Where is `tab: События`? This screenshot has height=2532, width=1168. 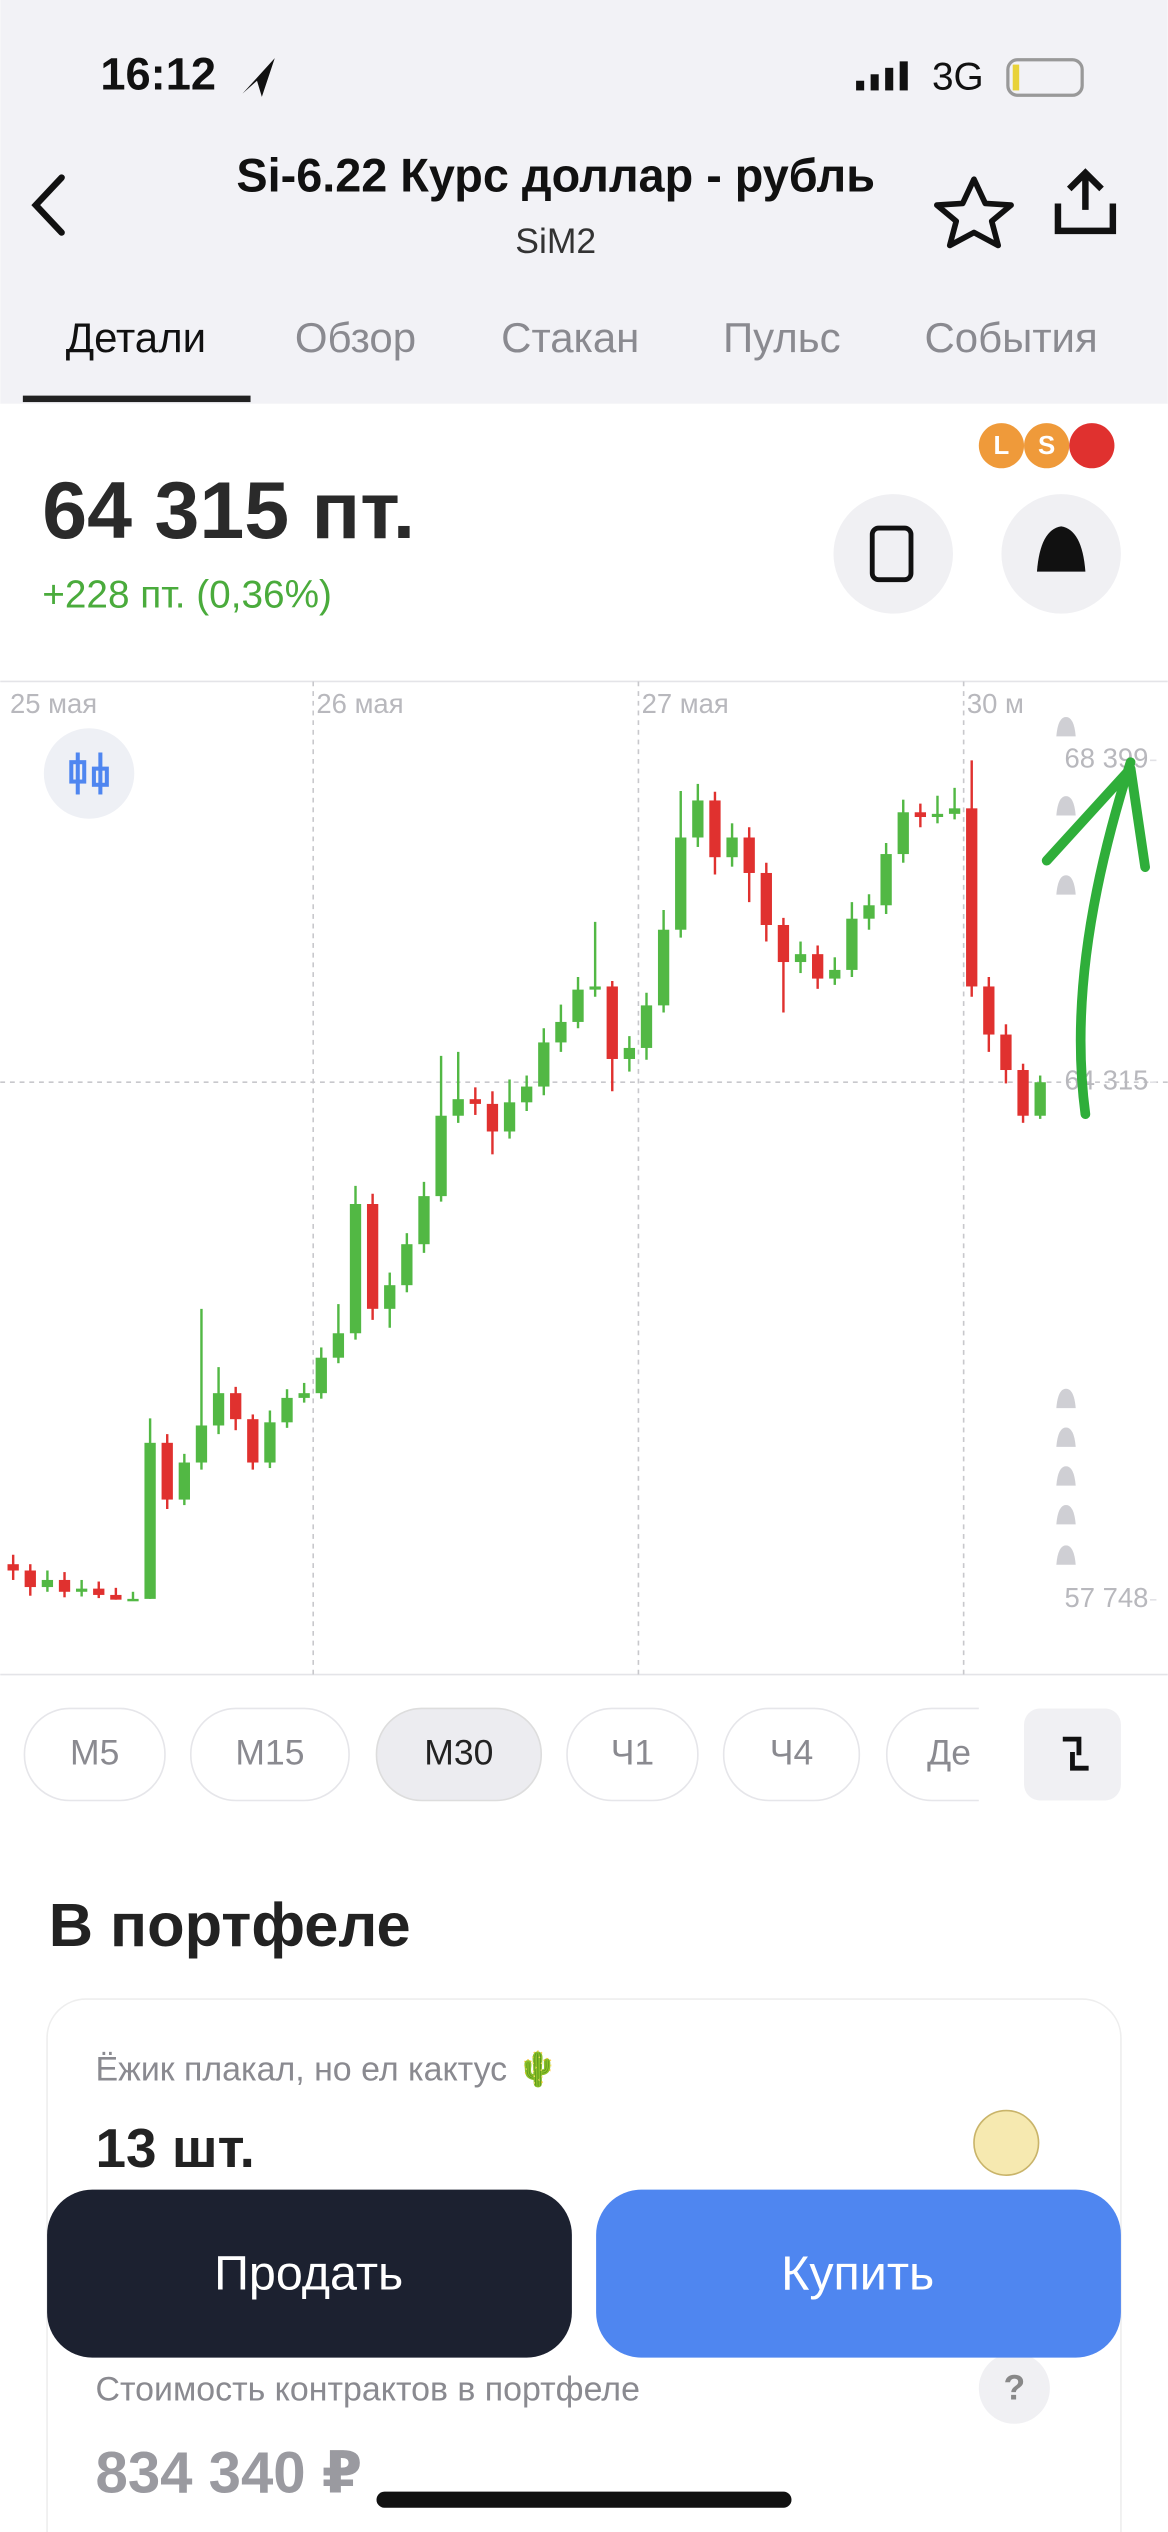 tab: События is located at coordinates (1010, 337).